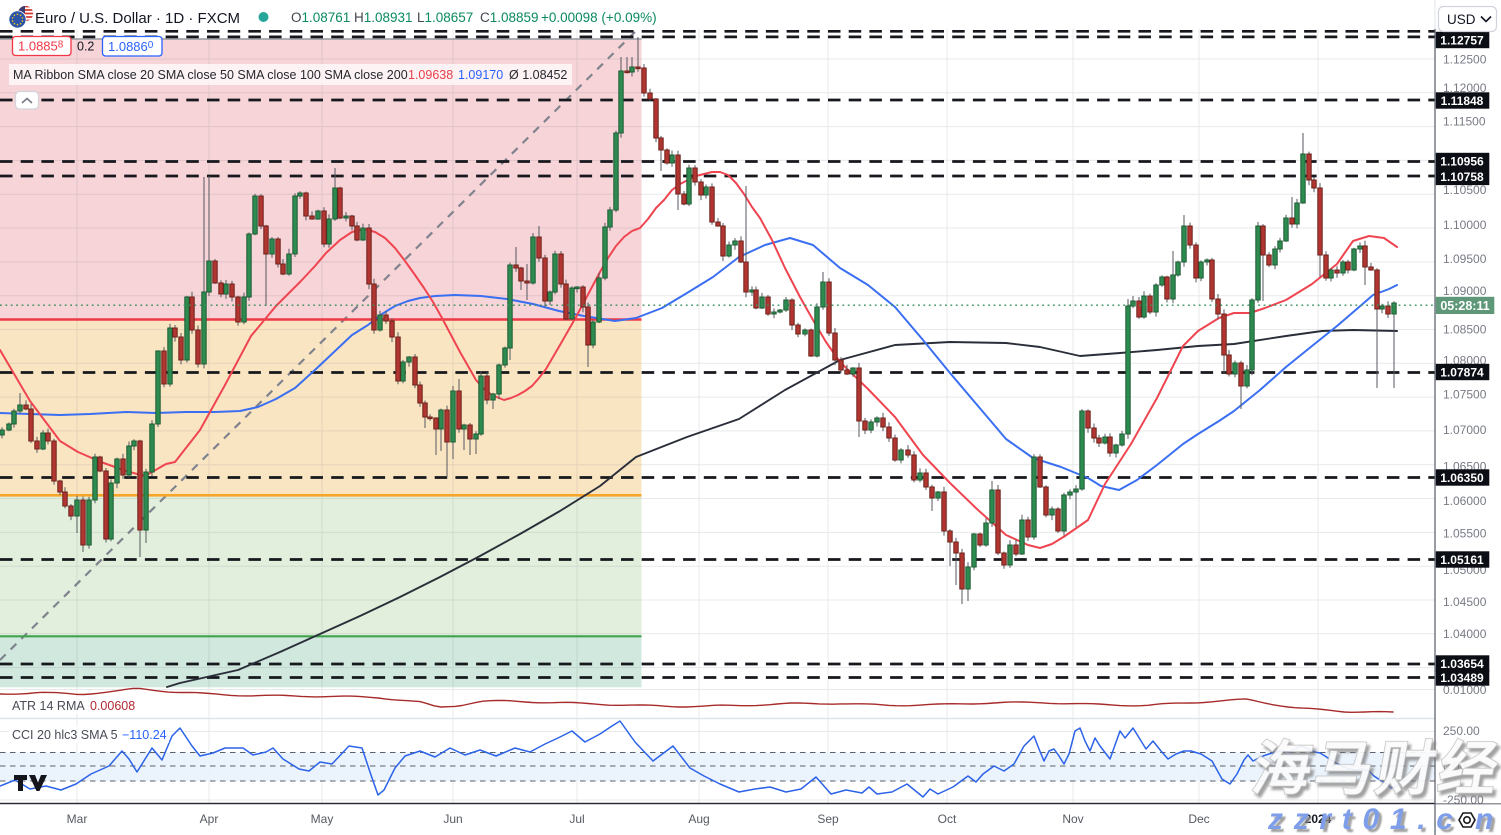 This screenshot has height=835, width=1501. Describe the element at coordinates (1462, 40) in the screenshot. I see `svg-text: 1.12757` at that location.